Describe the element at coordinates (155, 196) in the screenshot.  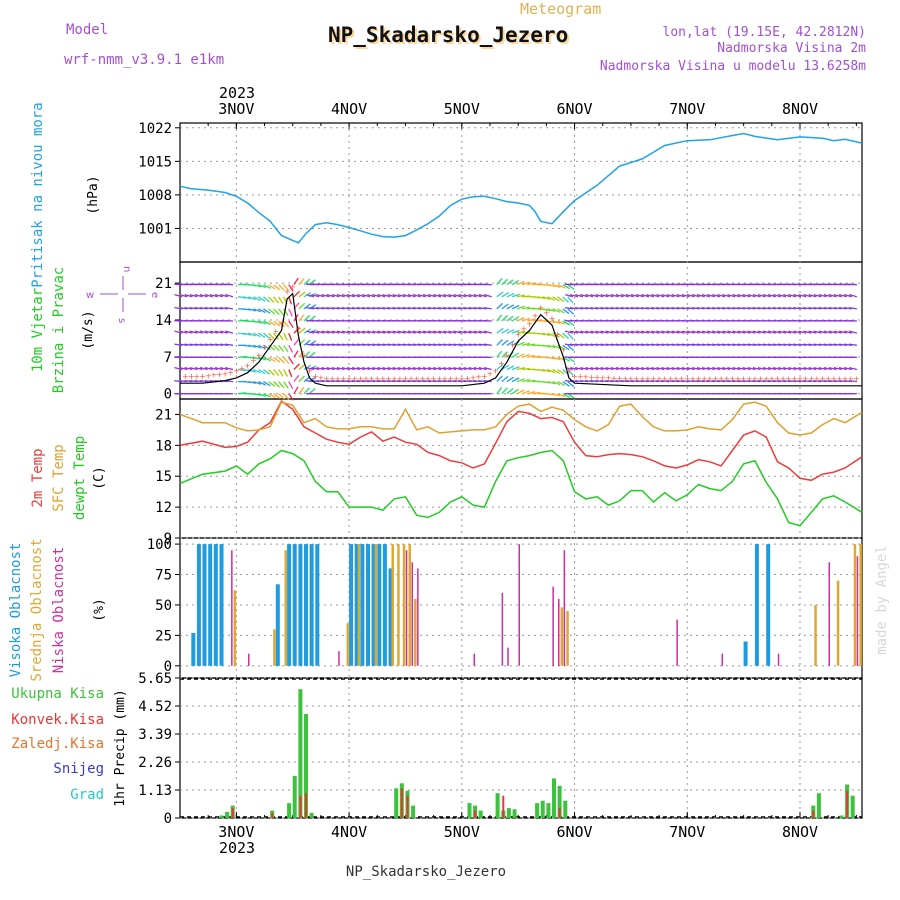
I see `y-tick-label: 1008` at that location.